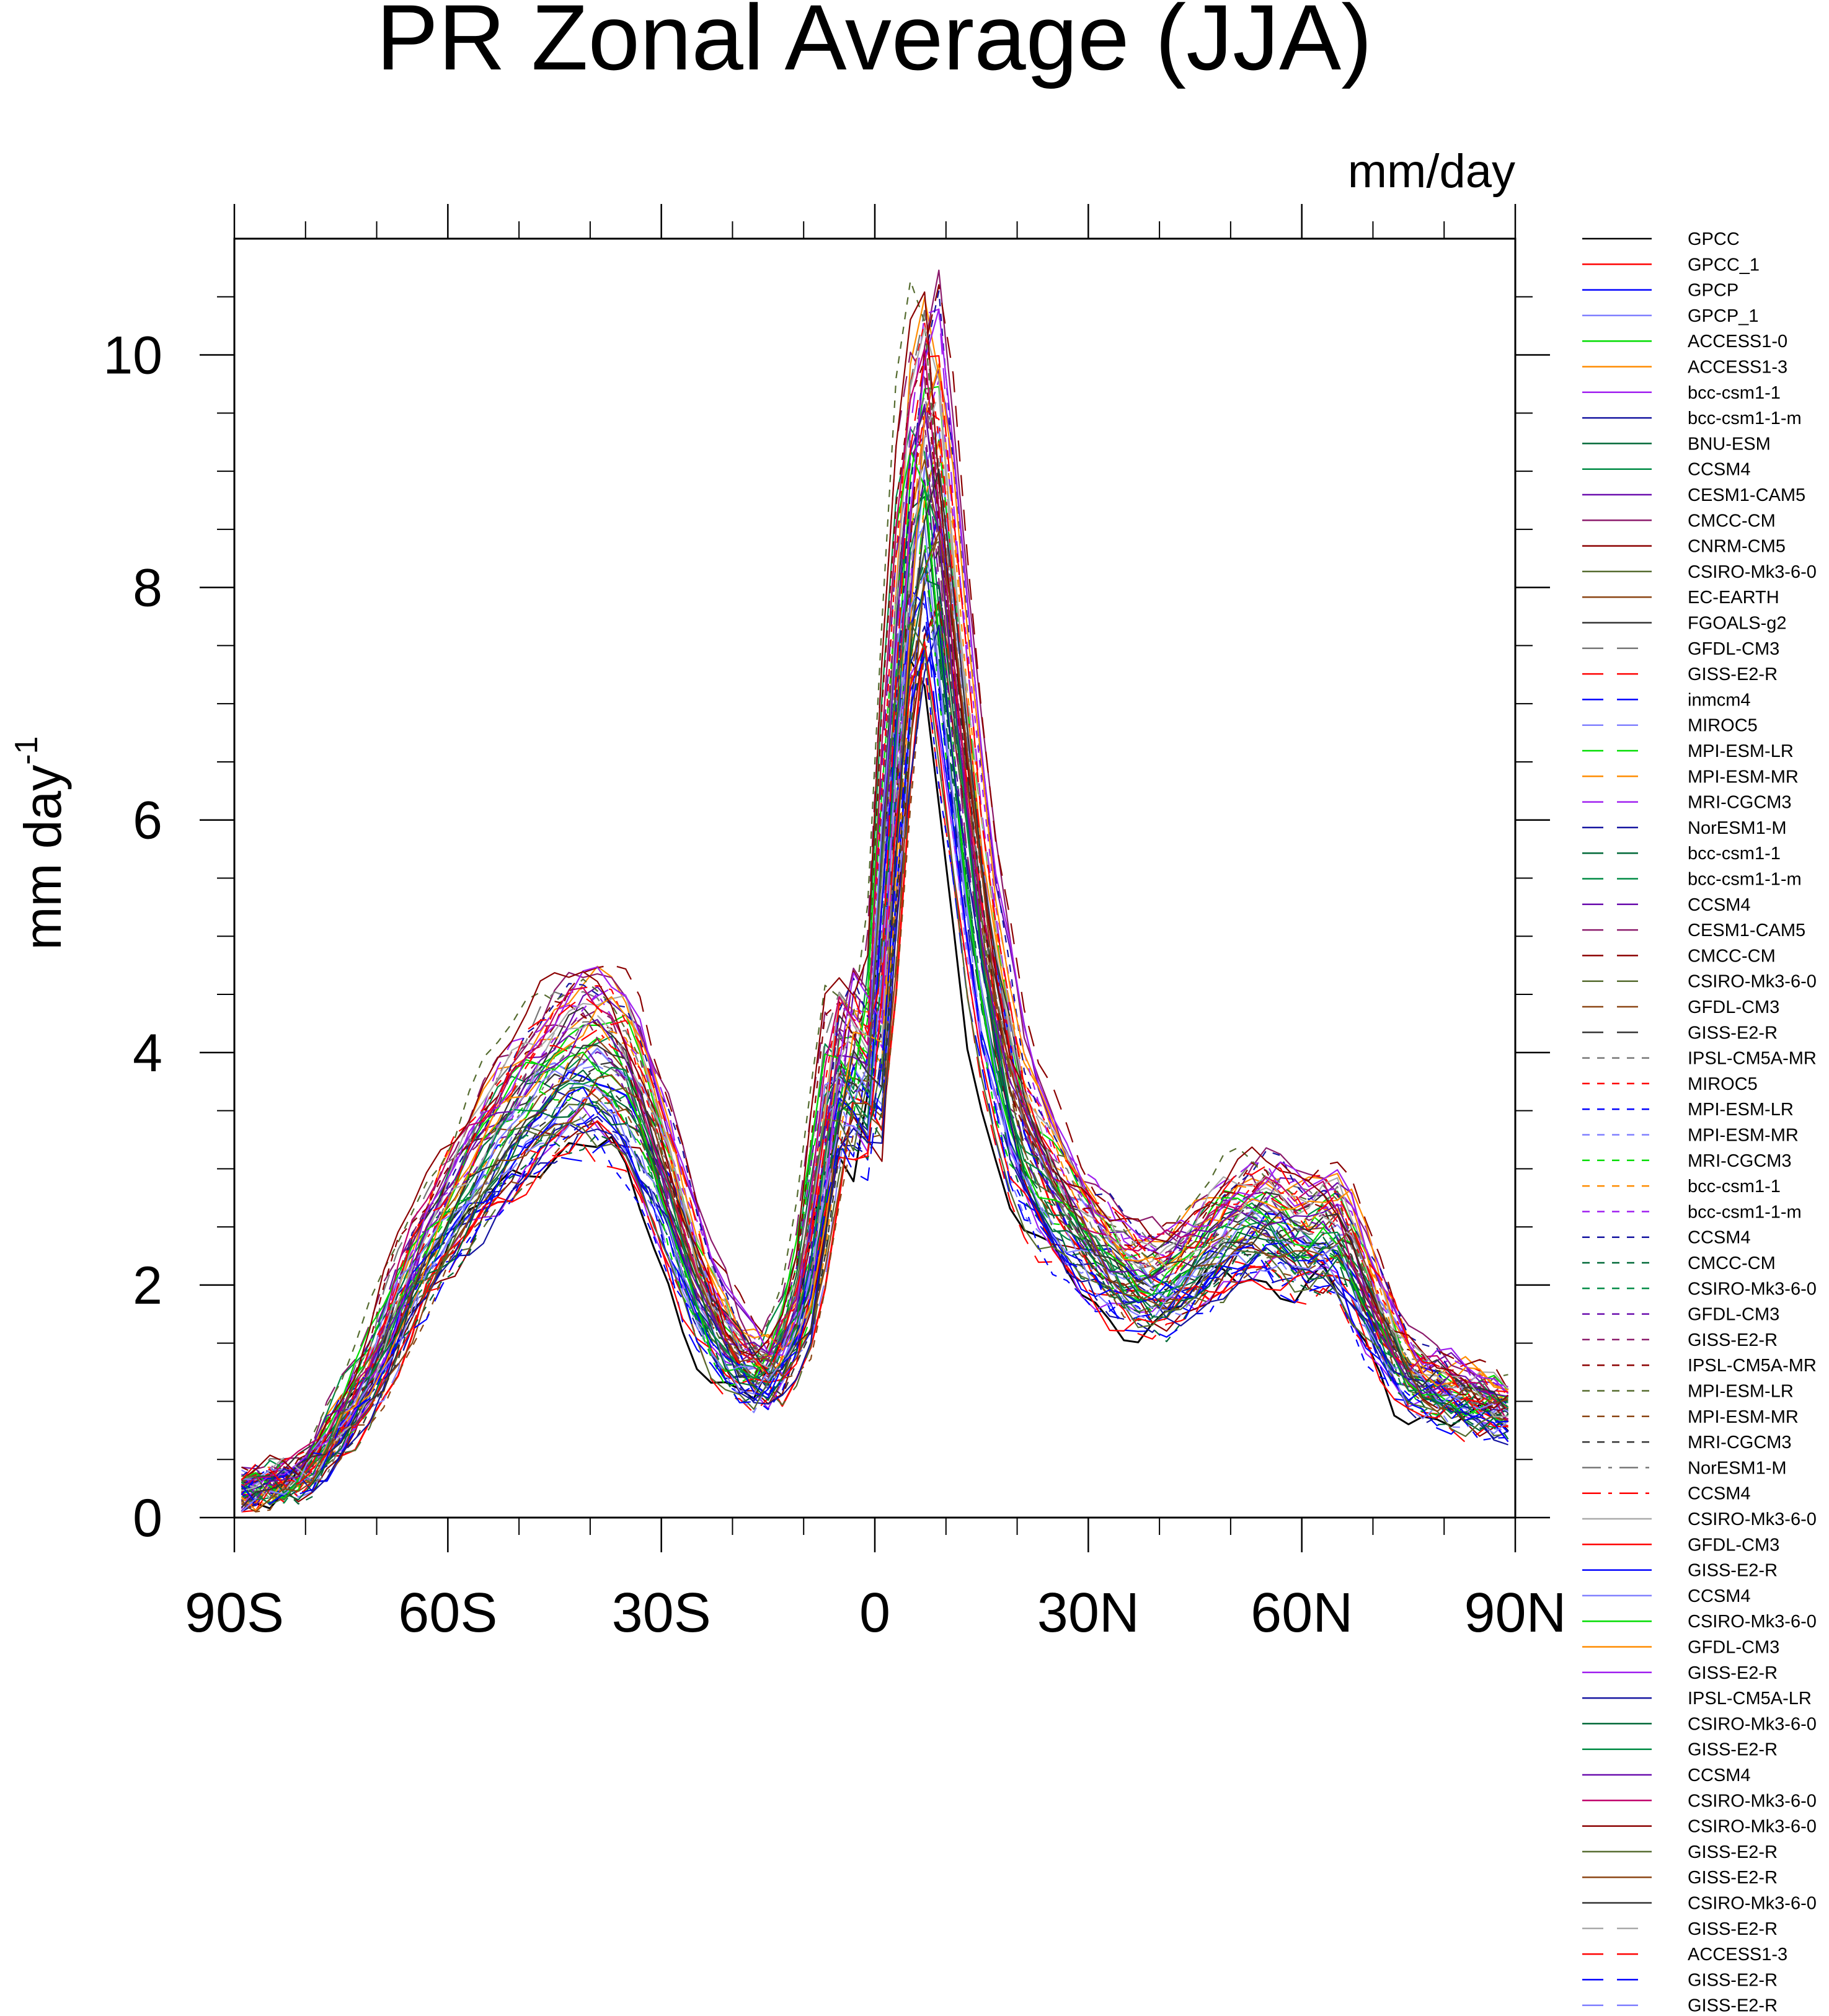 The image size is (1829, 2016). What do you see at coordinates (1746, 930) in the screenshot?
I see `legend-label-28: CESM1-CAM5` at bounding box center [1746, 930].